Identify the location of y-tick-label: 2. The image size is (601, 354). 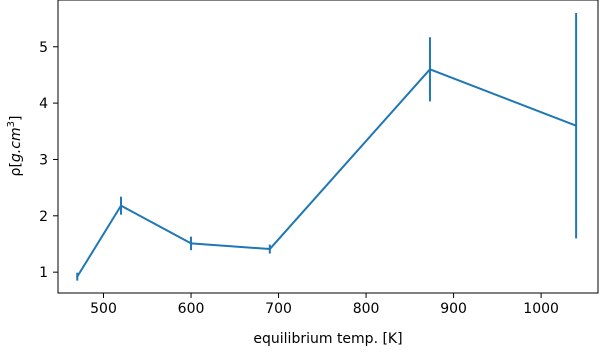
(43, 217).